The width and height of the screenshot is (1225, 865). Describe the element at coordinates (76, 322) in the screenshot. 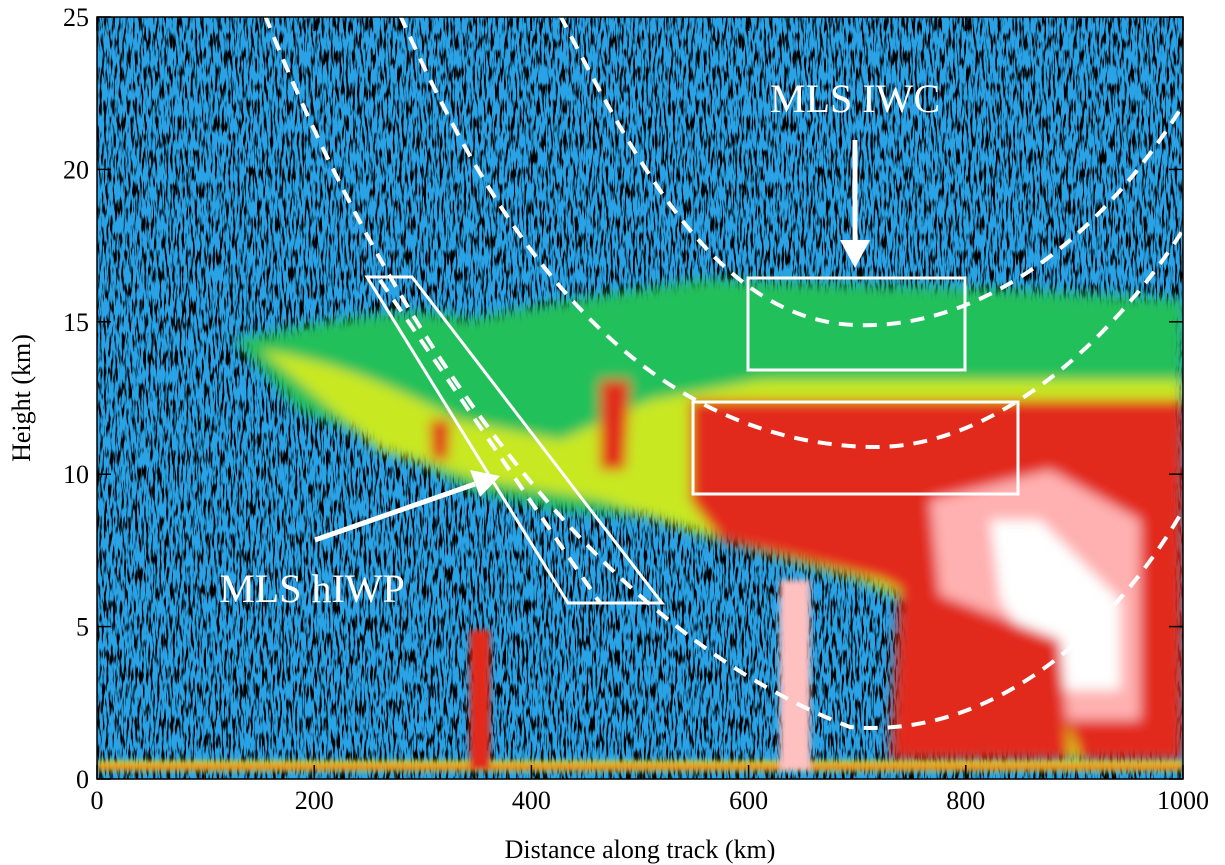

I see `y-tick-label: 15` at that location.